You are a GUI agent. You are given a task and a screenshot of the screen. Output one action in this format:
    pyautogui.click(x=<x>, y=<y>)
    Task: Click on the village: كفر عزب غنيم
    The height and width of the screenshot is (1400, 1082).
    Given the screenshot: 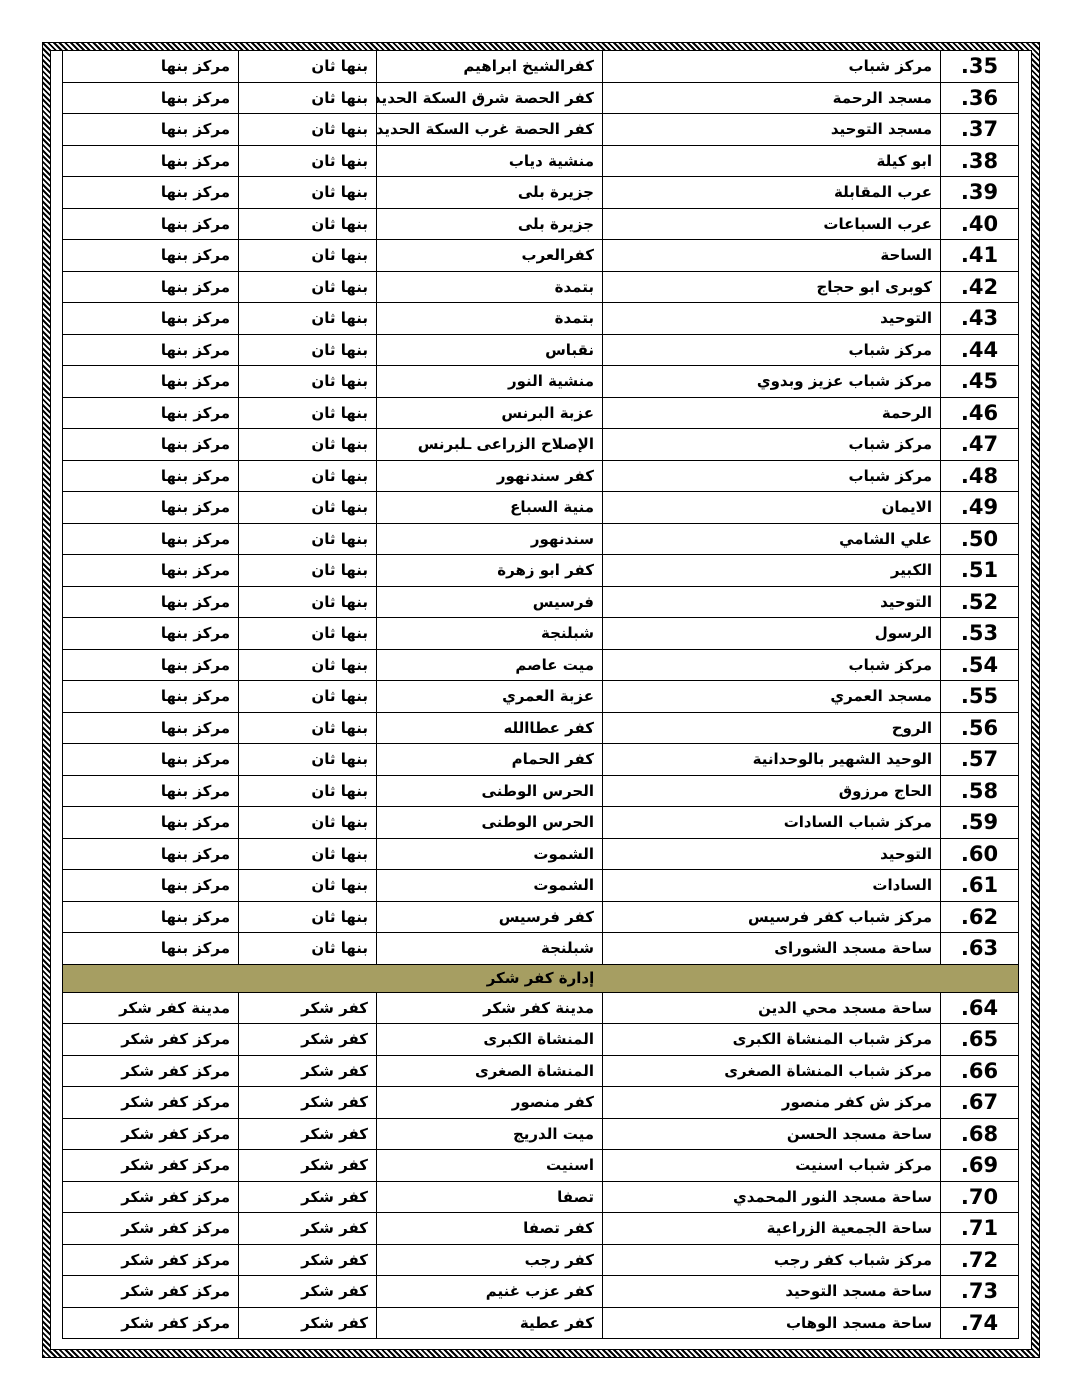 What is the action you would take?
    pyautogui.click(x=489, y=1291)
    